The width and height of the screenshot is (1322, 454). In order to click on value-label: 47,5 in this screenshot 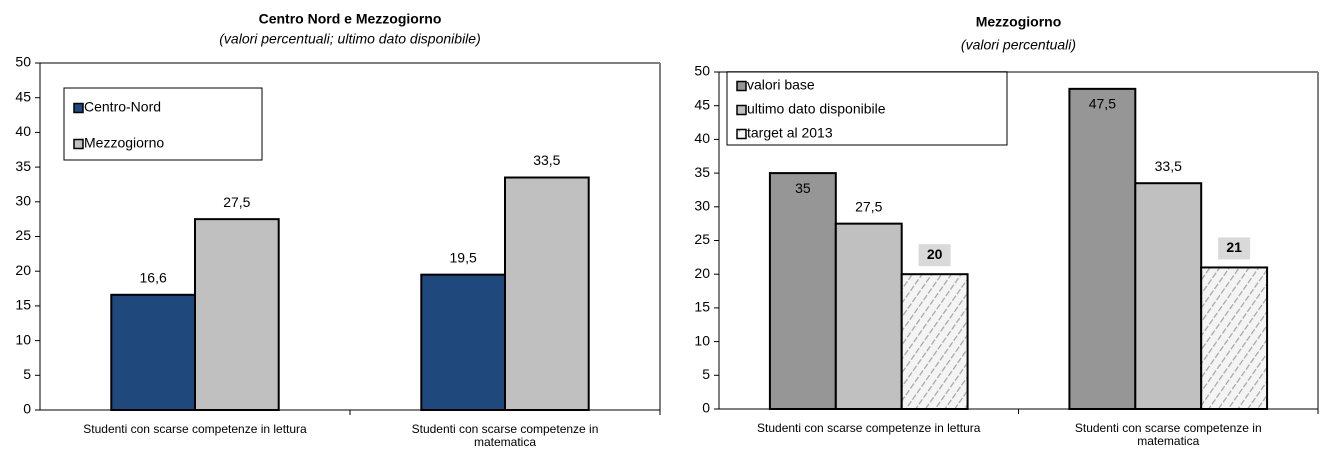, I will do `click(1102, 104)`.